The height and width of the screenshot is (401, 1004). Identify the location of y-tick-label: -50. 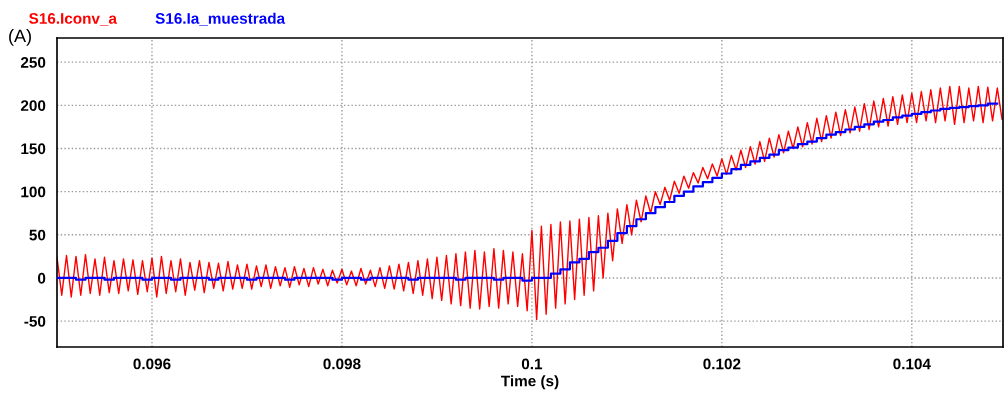
(35, 321).